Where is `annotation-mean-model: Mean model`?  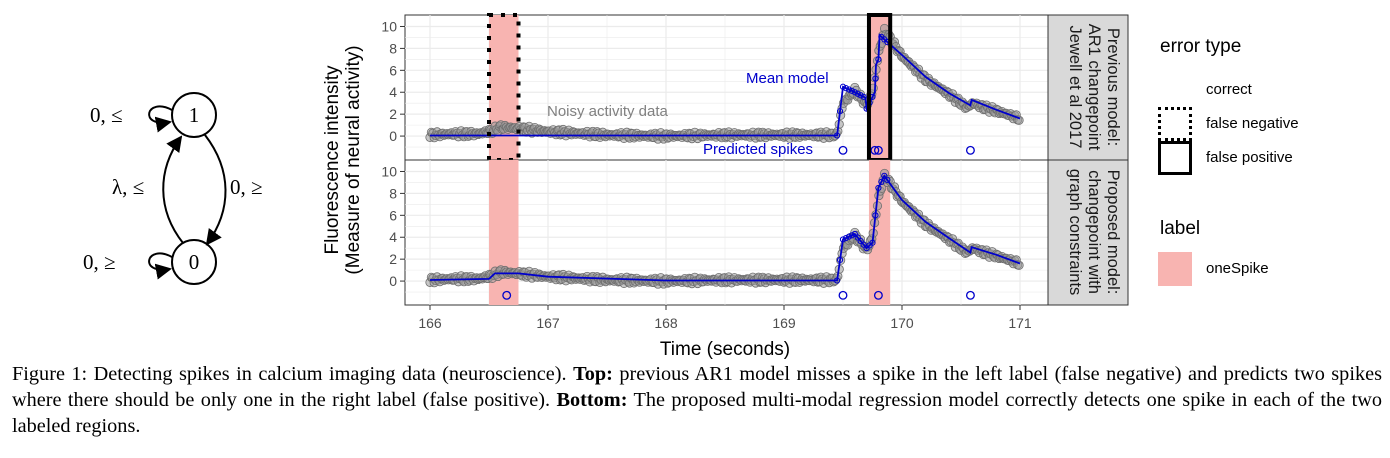
annotation-mean-model: Mean model is located at coordinates (787, 78).